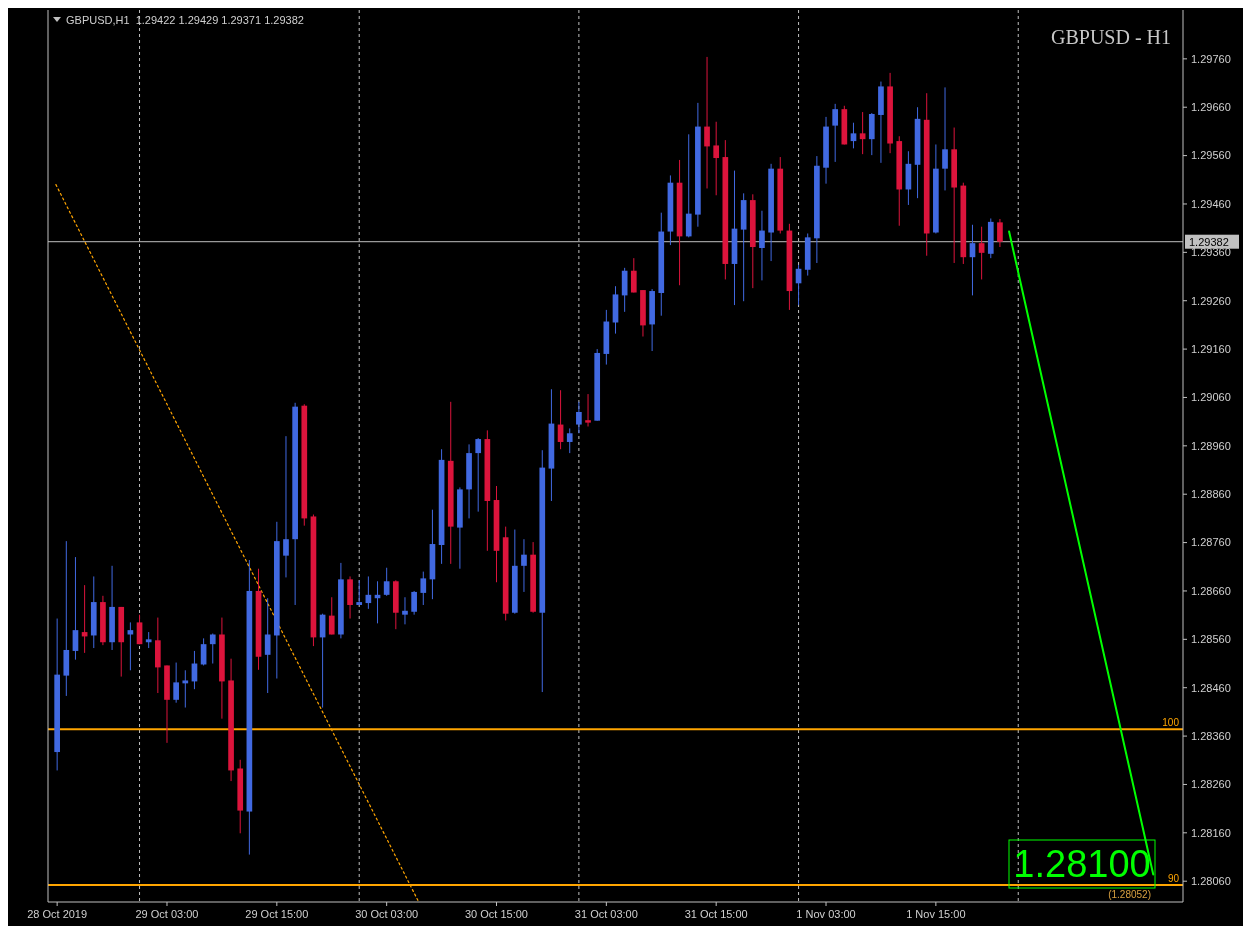  What do you see at coordinates (1211, 687) in the screenshot?
I see `y-tick-label: 1.28460` at bounding box center [1211, 687].